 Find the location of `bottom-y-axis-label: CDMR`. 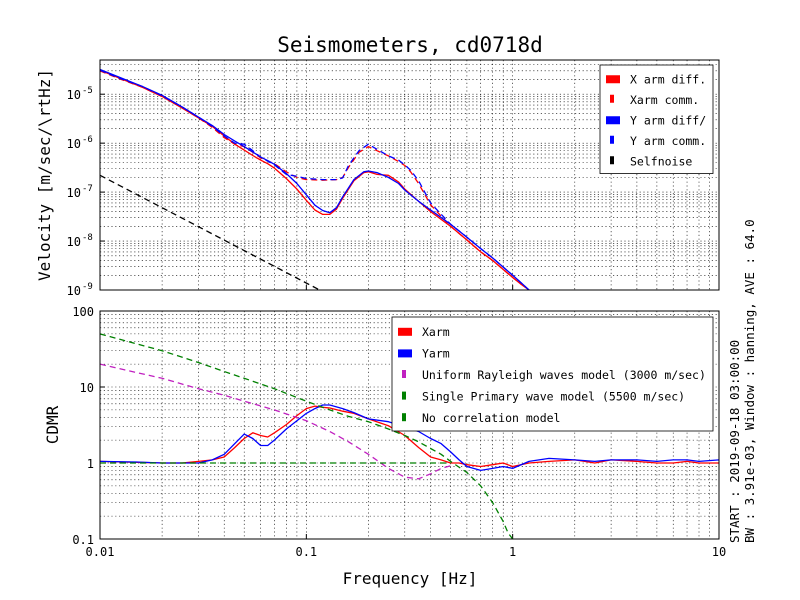

bottom-y-axis-label: CDMR is located at coordinates (52, 424).